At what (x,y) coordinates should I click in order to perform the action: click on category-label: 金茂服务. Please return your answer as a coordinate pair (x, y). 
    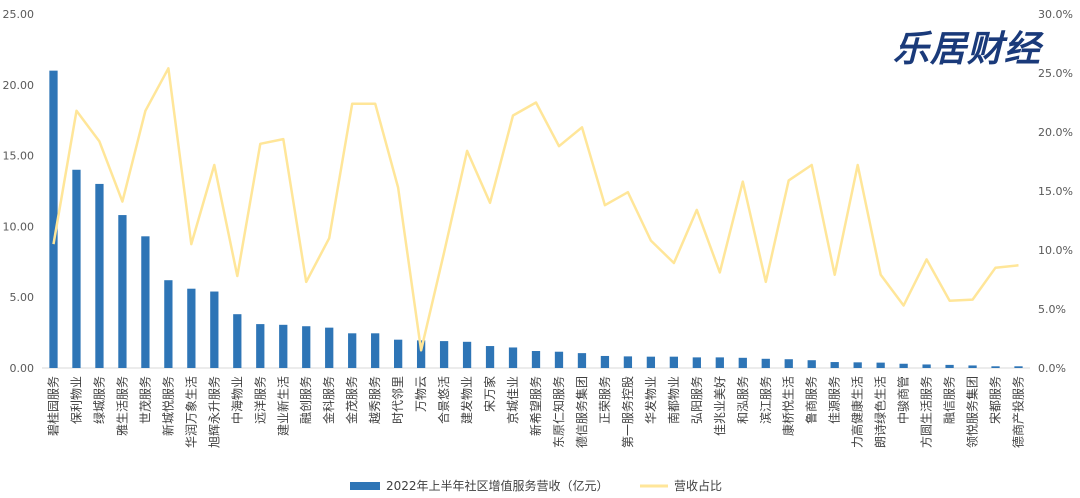
    Looking at the image, I should click on (351, 400).